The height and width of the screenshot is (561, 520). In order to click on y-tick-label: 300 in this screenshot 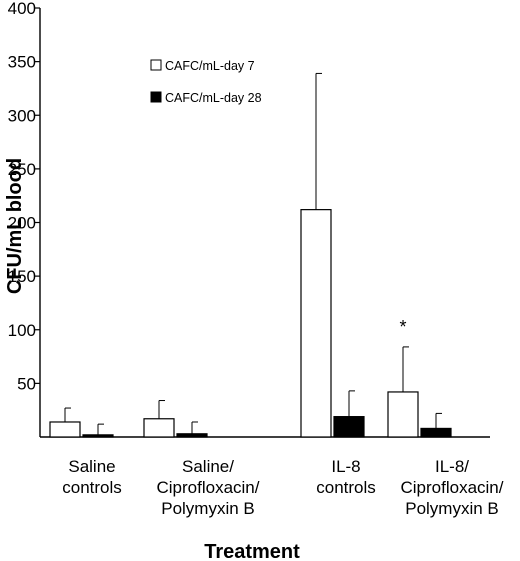, I will do `click(22, 115)`.